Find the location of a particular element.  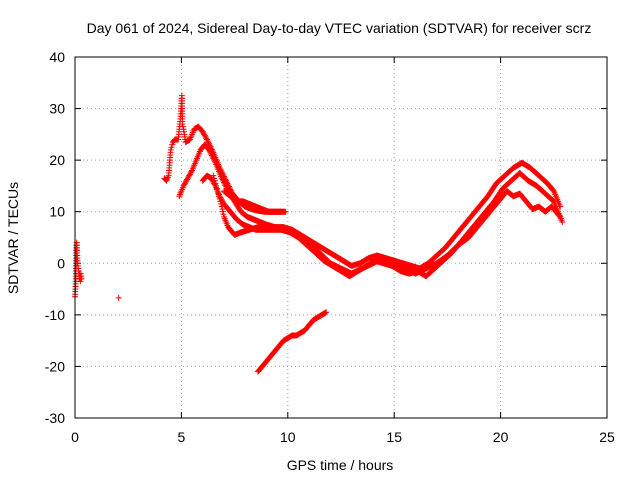

y-tick-label: 20 is located at coordinates (57, 160).